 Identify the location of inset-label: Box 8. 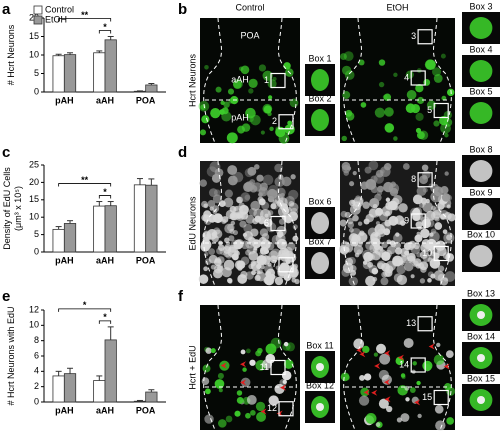
(480, 149).